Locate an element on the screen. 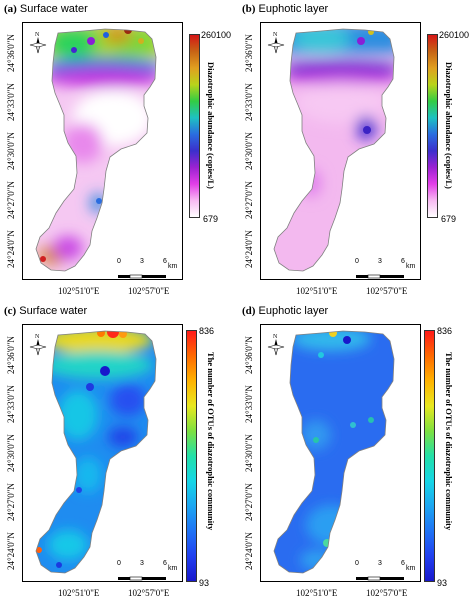  panel-title: (d) Euphotic layer is located at coordinates (285, 311).